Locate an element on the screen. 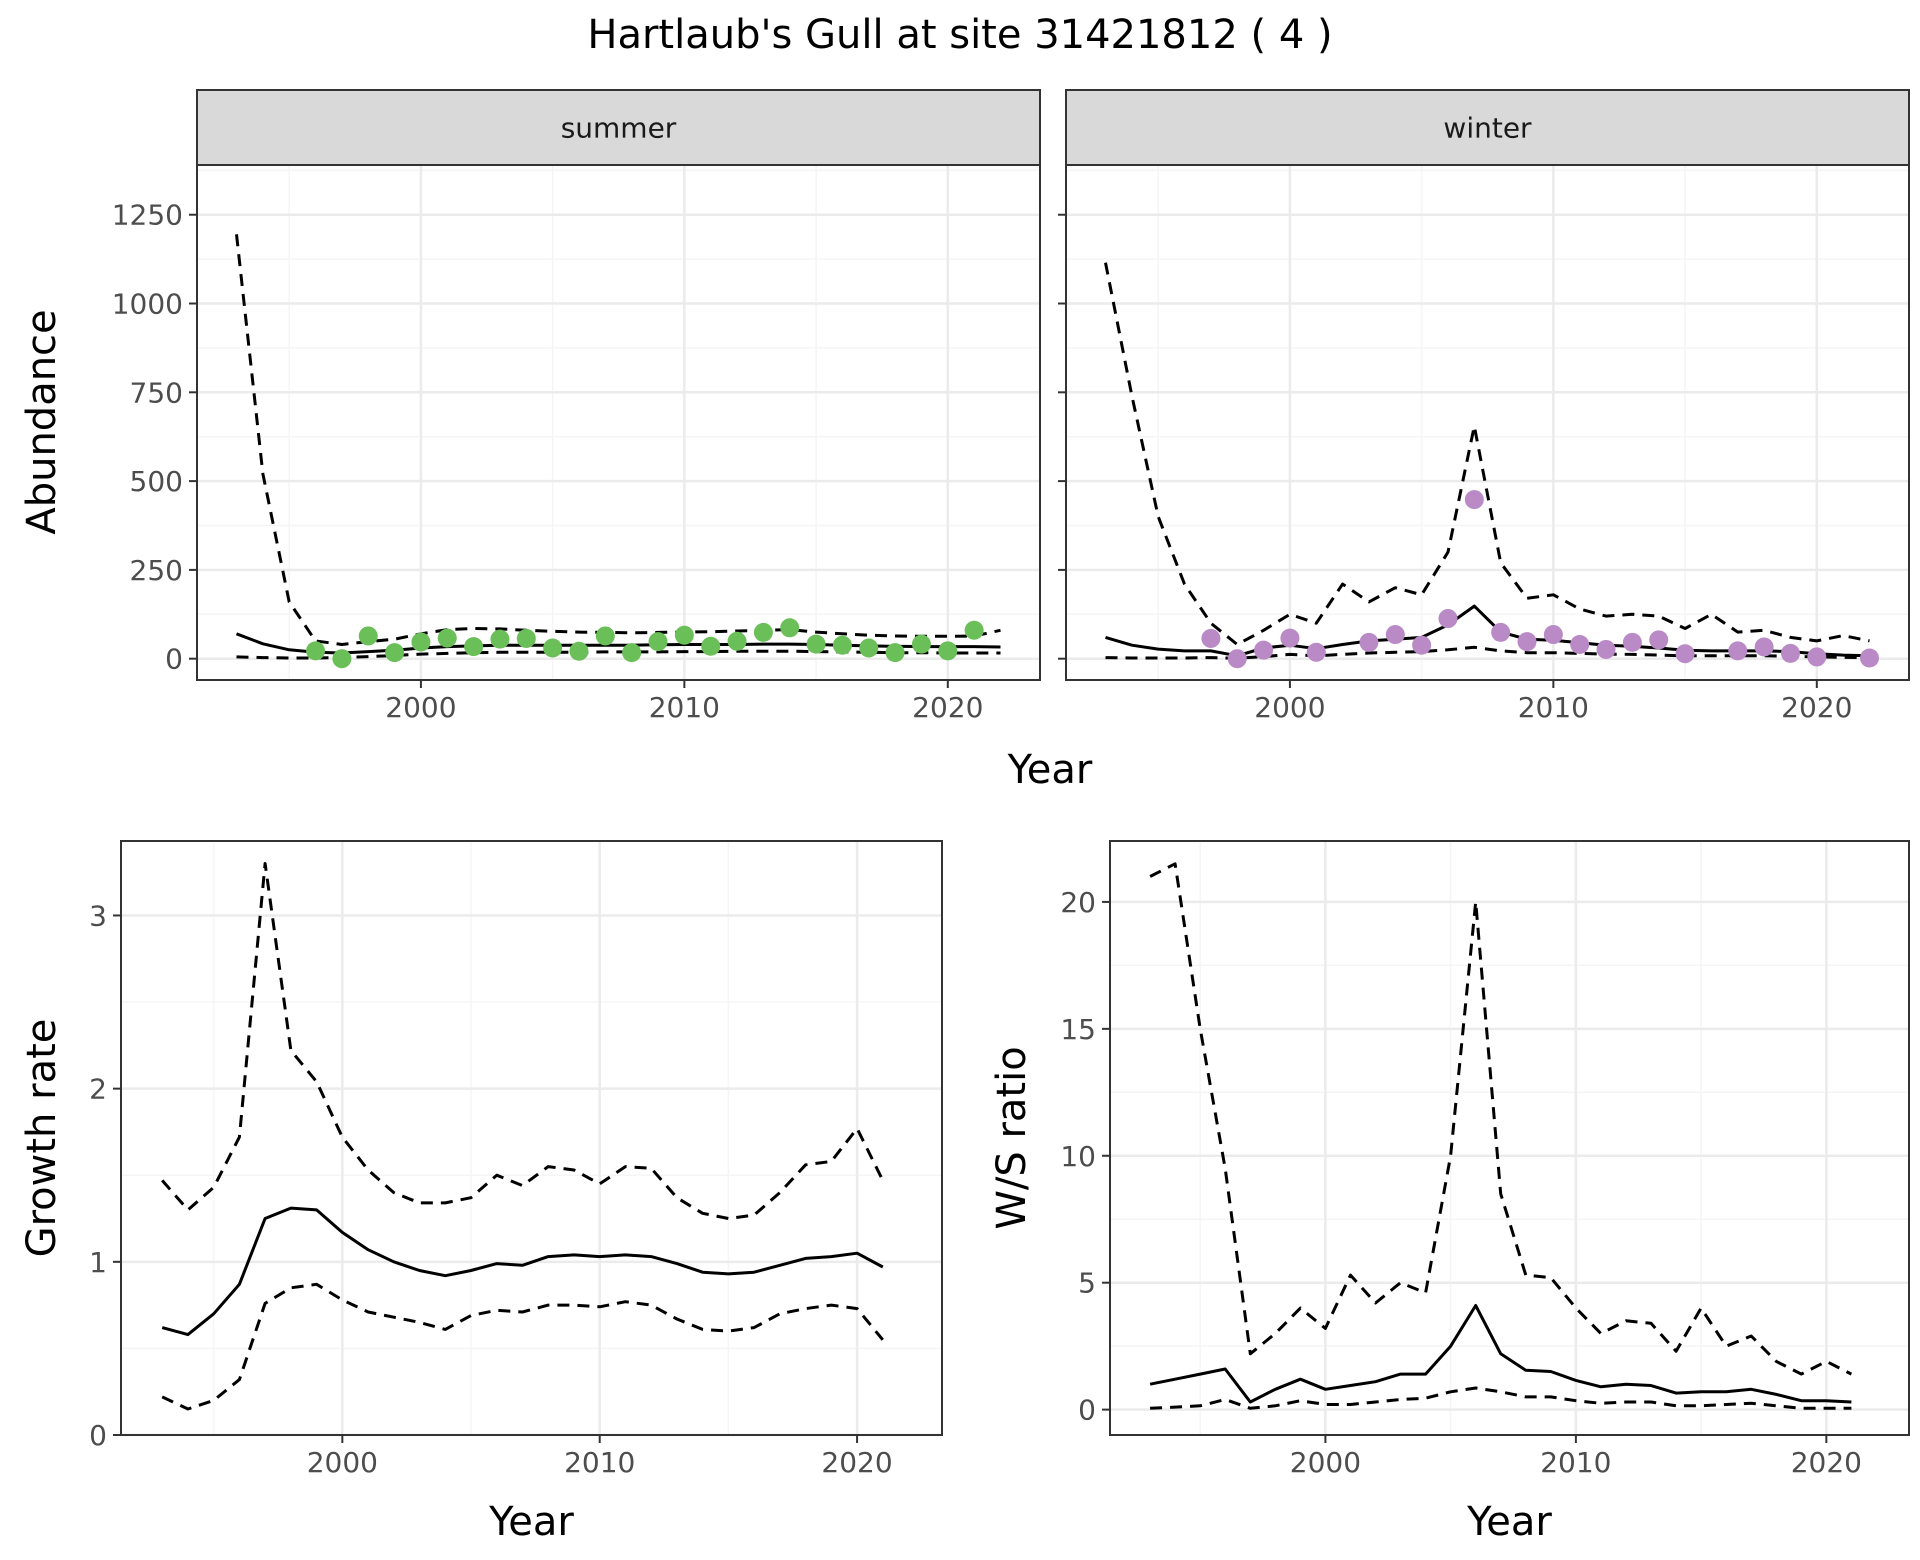 The height and width of the screenshot is (1560, 1920). ws-ratio-y-tick-label: 15 is located at coordinates (1078, 1029).